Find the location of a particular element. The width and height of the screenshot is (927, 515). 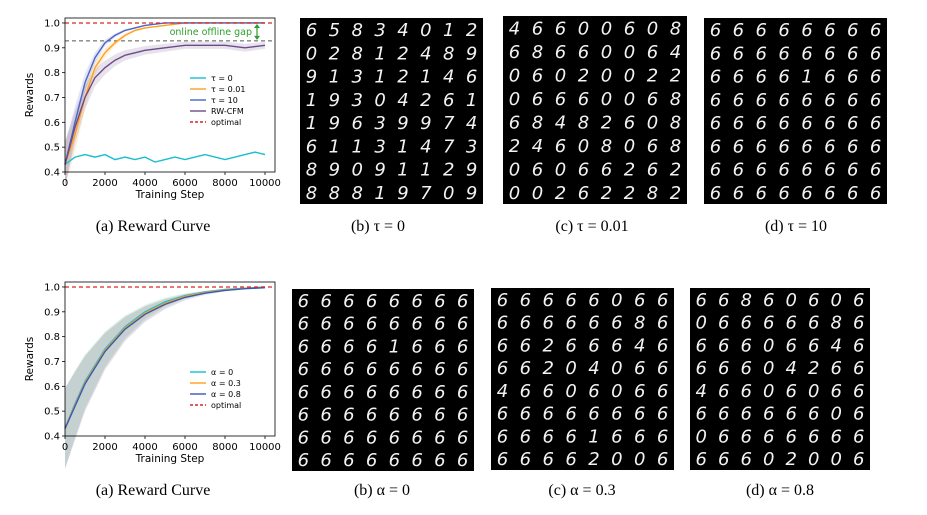

legend-label: τ = 0.01 is located at coordinates (228, 89).